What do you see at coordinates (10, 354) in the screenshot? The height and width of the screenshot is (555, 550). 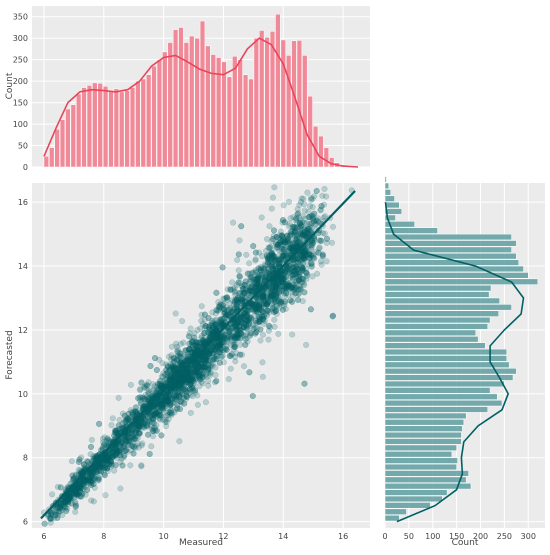 I see `joint-ylabel: Forecasted` at bounding box center [10, 354].